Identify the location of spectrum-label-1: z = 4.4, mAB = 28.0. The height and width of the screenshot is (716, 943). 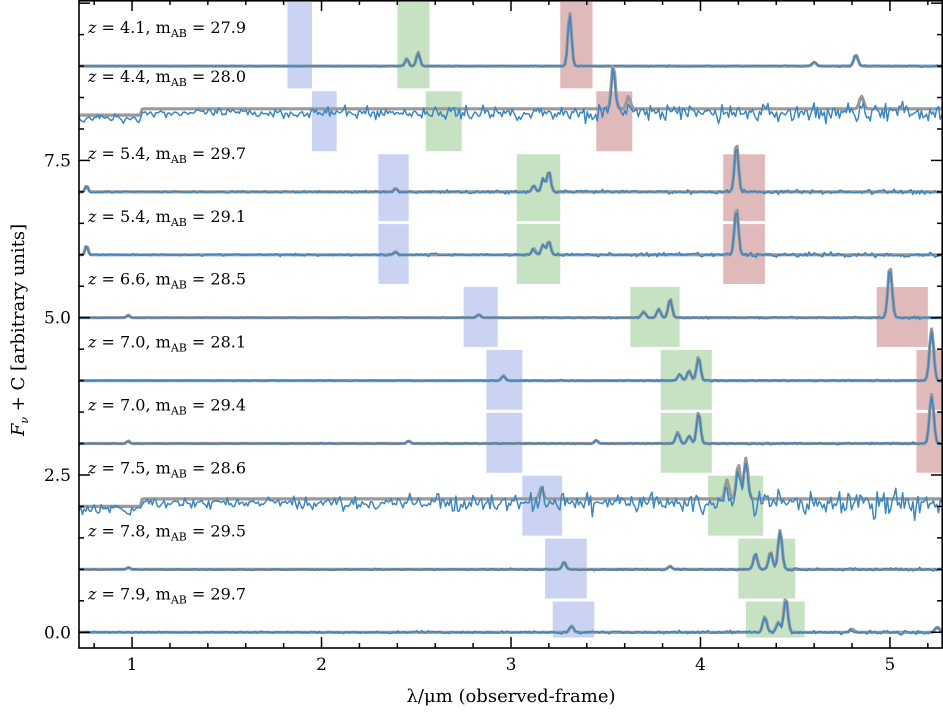
(166, 78).